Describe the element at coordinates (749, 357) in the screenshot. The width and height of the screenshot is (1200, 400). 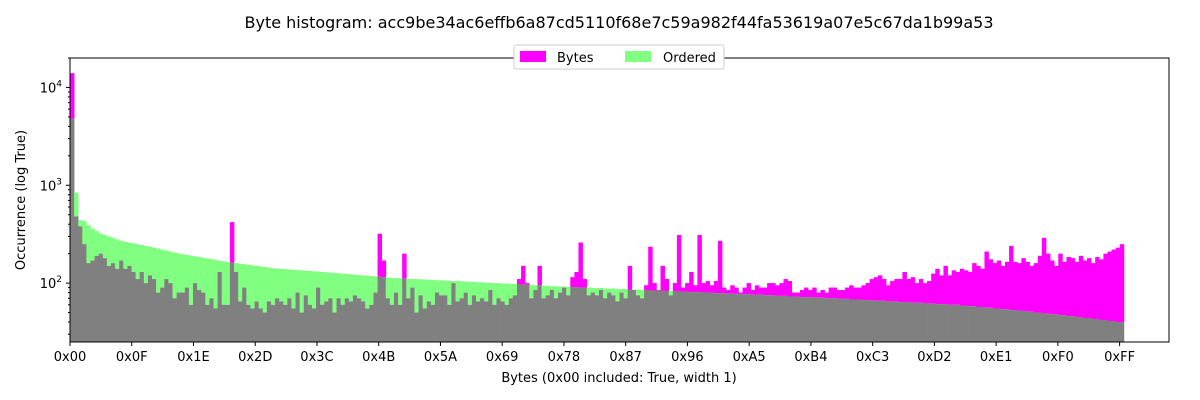
I see `x-tick-label: 0xA5` at that location.